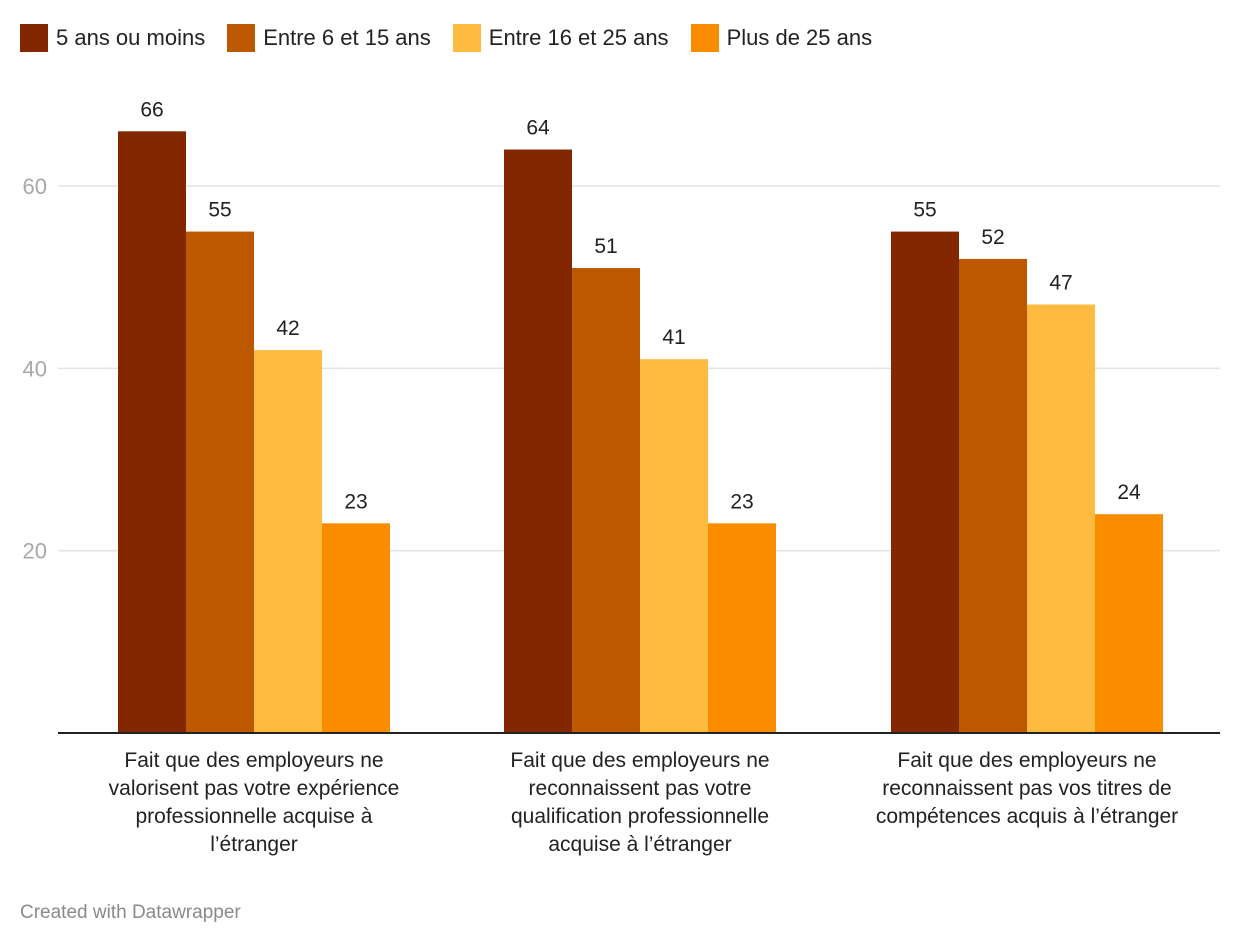 The height and width of the screenshot is (948, 1240). What do you see at coordinates (1060, 283) in the screenshot?
I see `bar-value-label: 47` at bounding box center [1060, 283].